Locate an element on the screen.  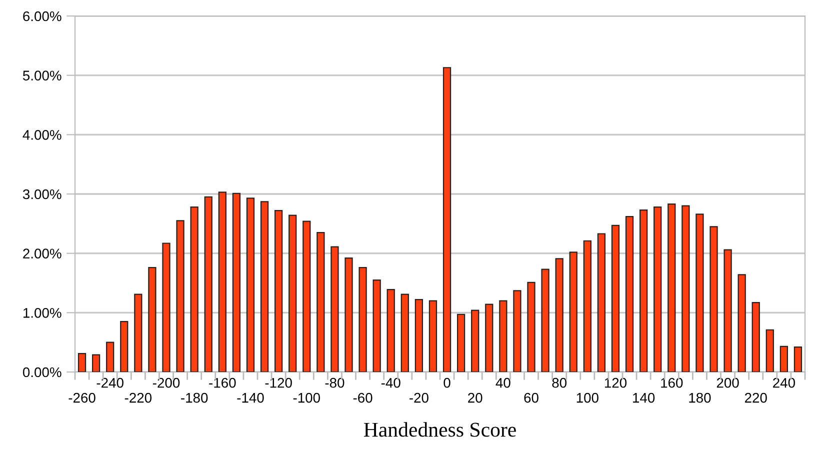
x-tick-label: -240 is located at coordinates (110, 383).